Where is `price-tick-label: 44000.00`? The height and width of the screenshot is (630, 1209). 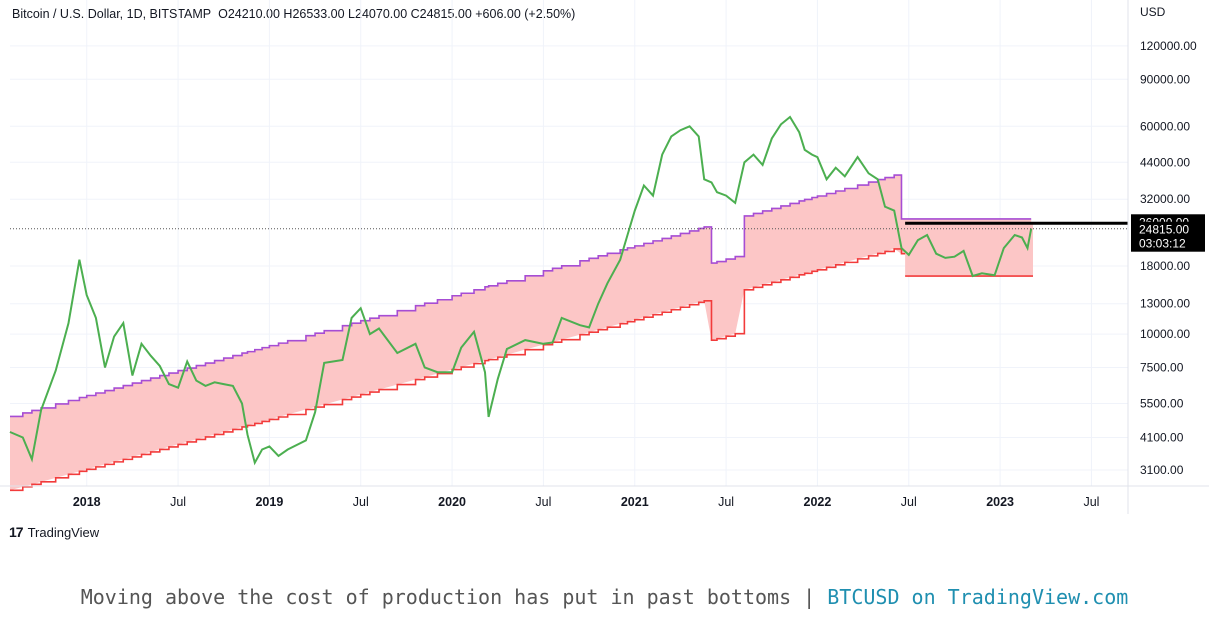 price-tick-label: 44000.00 is located at coordinates (1165, 162).